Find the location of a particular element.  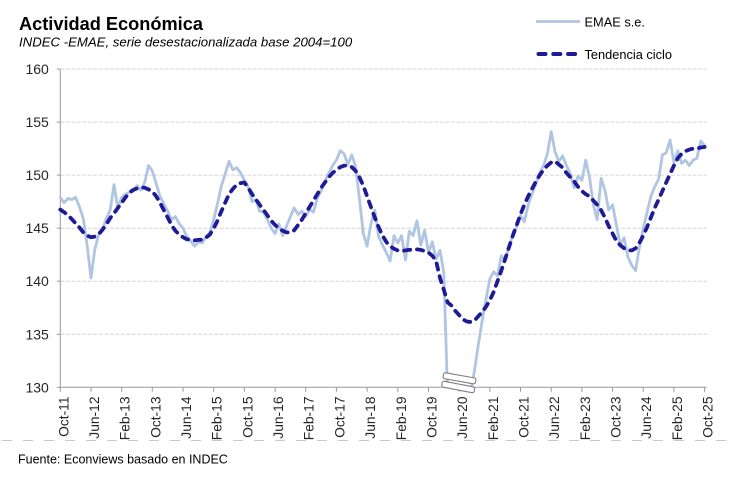

svg-text: 155 is located at coordinates (37, 122).